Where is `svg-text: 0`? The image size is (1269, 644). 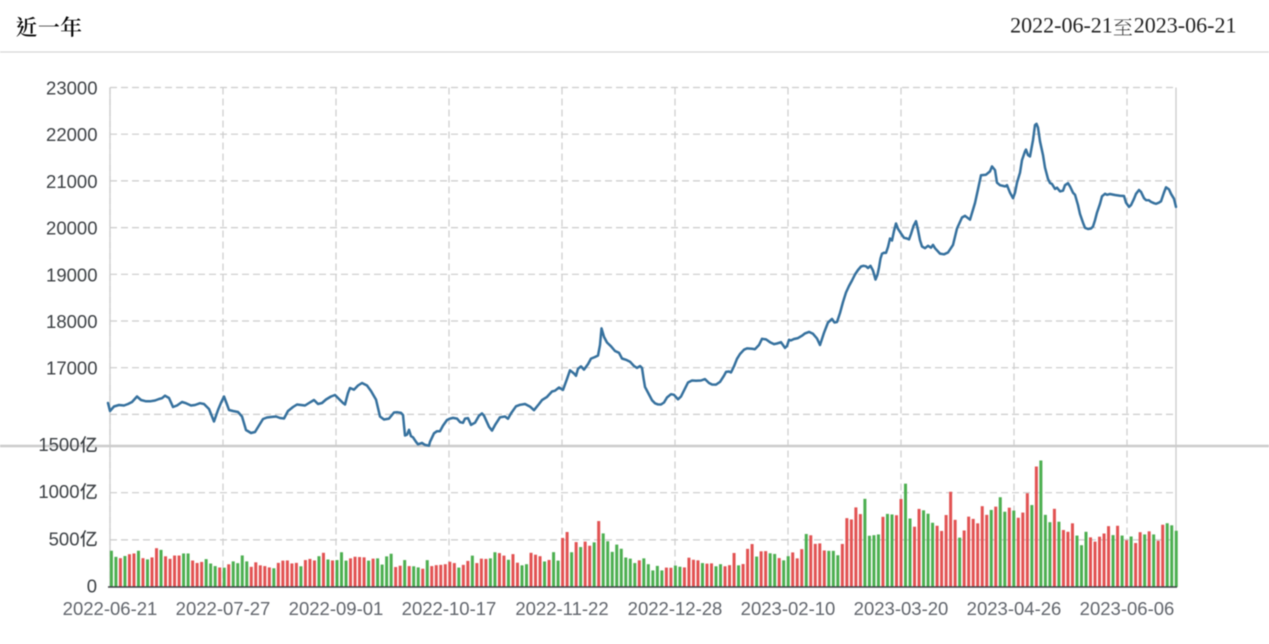
svg-text: 0 is located at coordinates (92, 586).